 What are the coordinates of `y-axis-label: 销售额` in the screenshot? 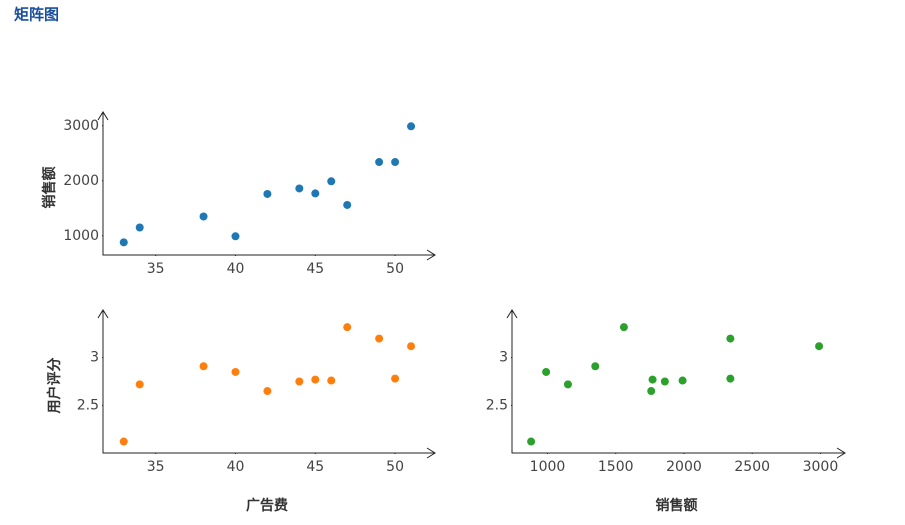 It's located at (49, 188).